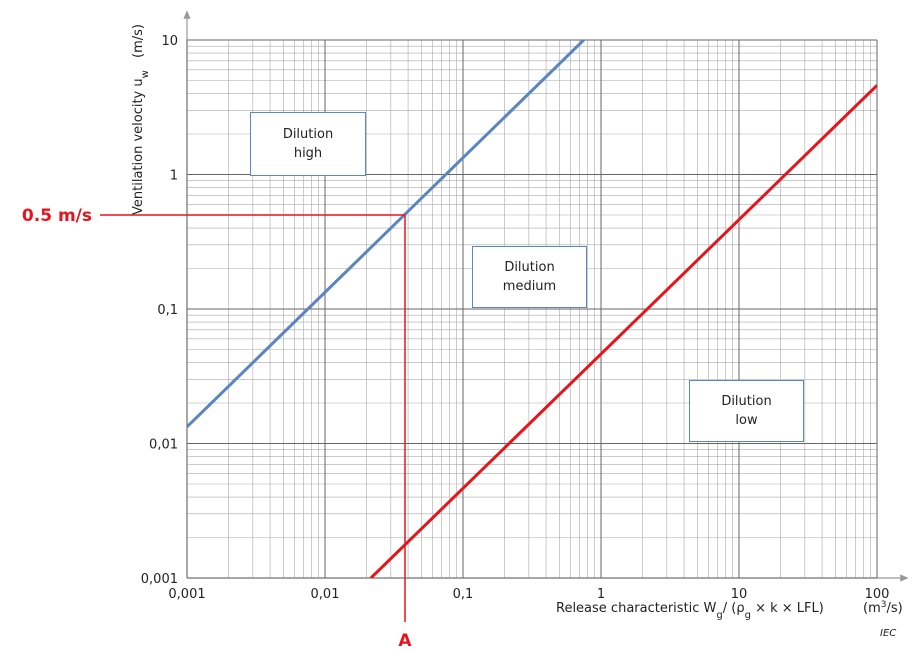  What do you see at coordinates (877, 594) in the screenshot?
I see `x-tick-label: 100` at bounding box center [877, 594].